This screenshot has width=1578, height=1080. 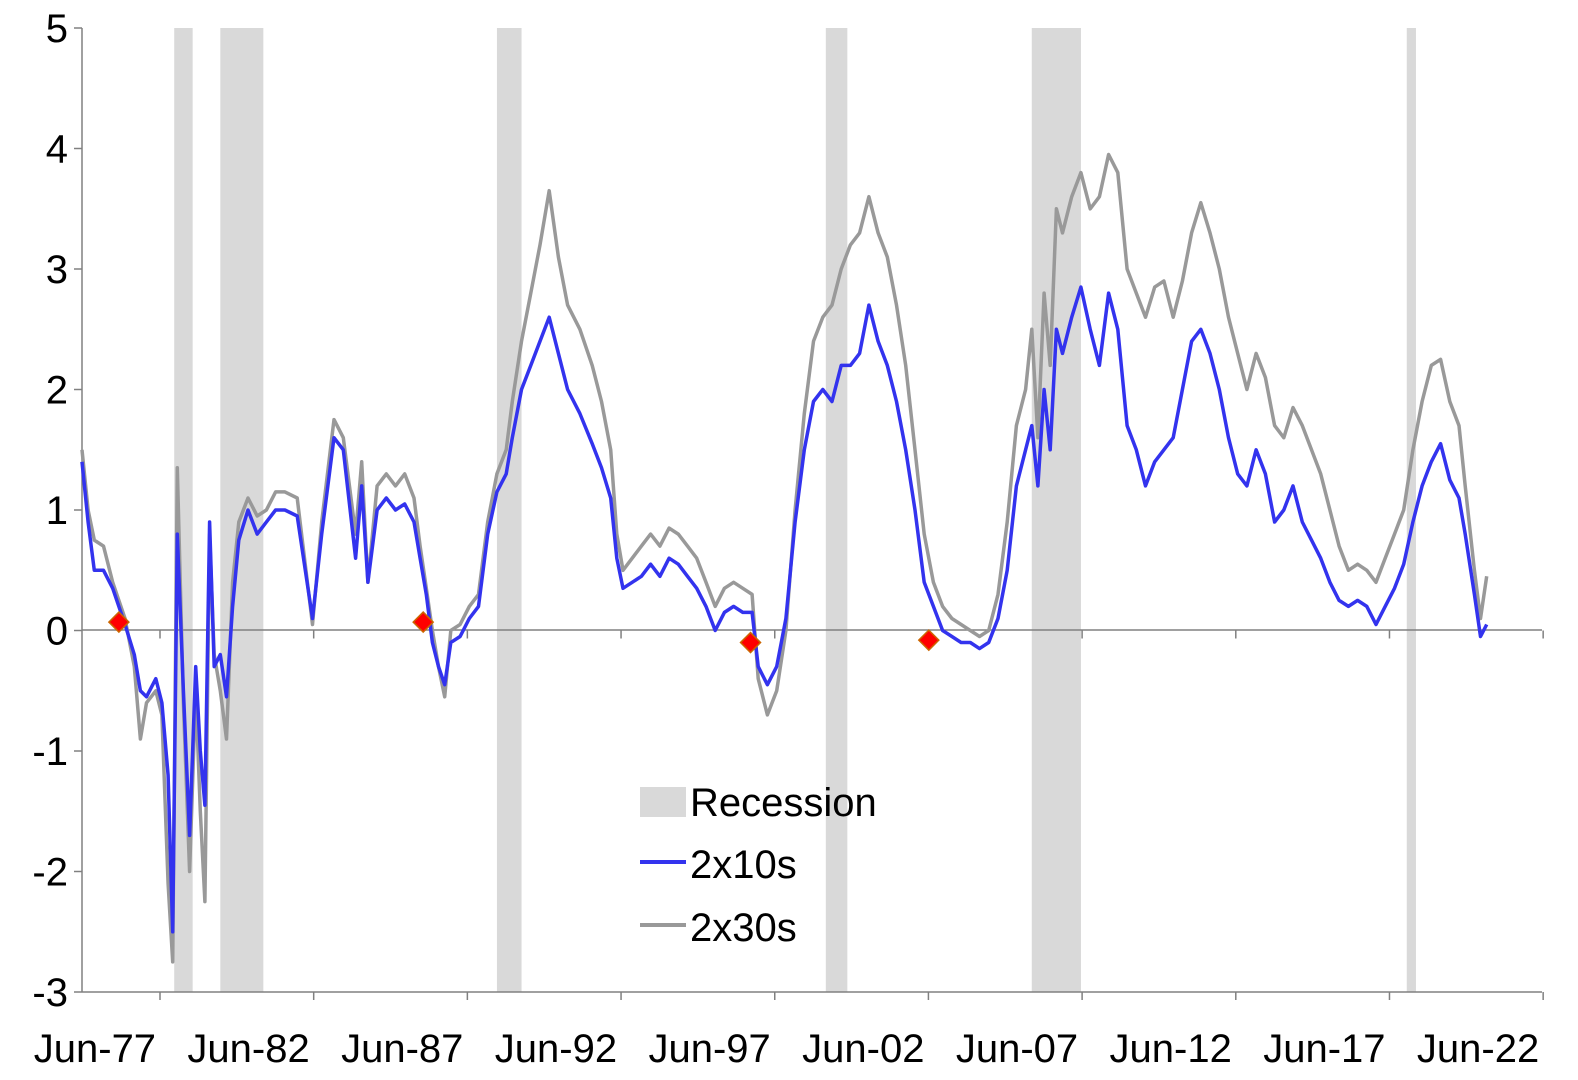 What do you see at coordinates (95, 1049) in the screenshot?
I see `x-tick-label: Jun-77` at bounding box center [95, 1049].